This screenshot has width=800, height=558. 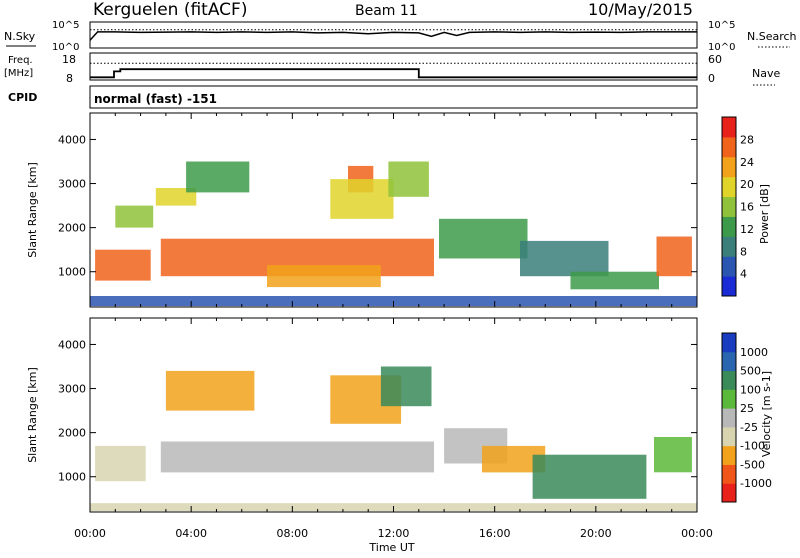 What do you see at coordinates (752, 464) in the screenshot?
I see `velocity-colorbar-tick-6: -500` at bounding box center [752, 464].